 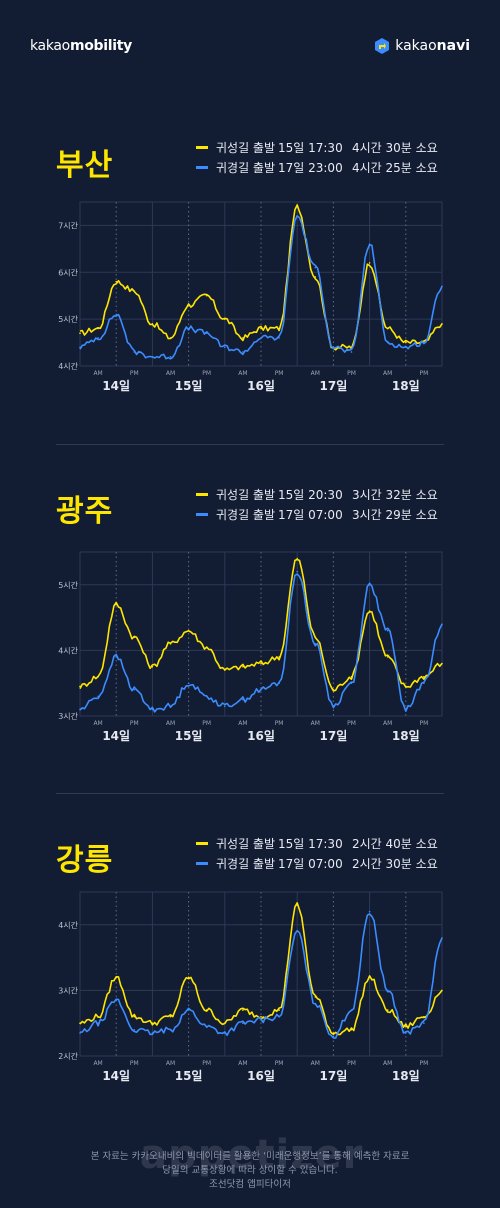 I want to click on day-label: 16일, so click(x=261, y=736).